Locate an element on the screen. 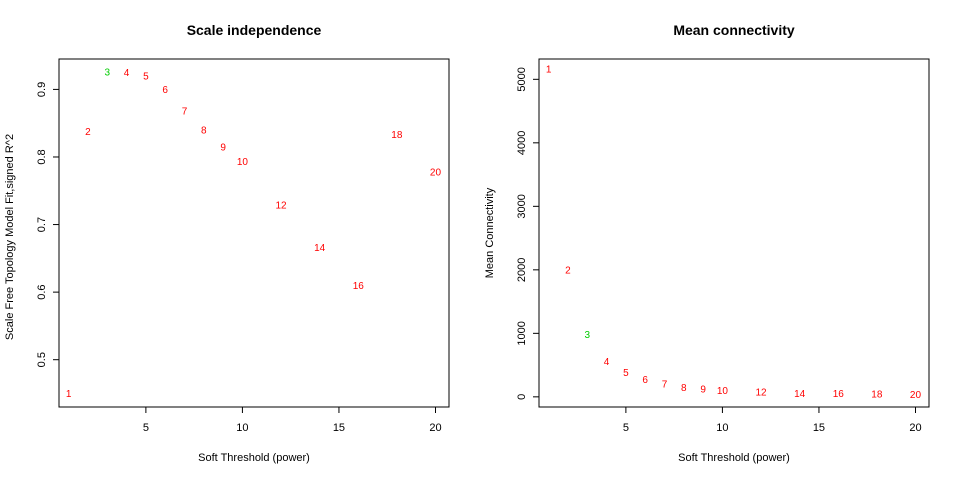 The image size is (960, 480). y-tick-label: 5000 is located at coordinates (522, 79).